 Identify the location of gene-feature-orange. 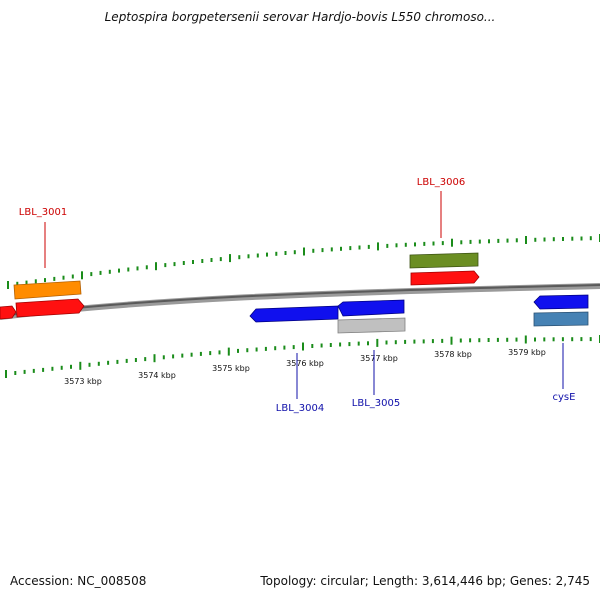
(47, 290).